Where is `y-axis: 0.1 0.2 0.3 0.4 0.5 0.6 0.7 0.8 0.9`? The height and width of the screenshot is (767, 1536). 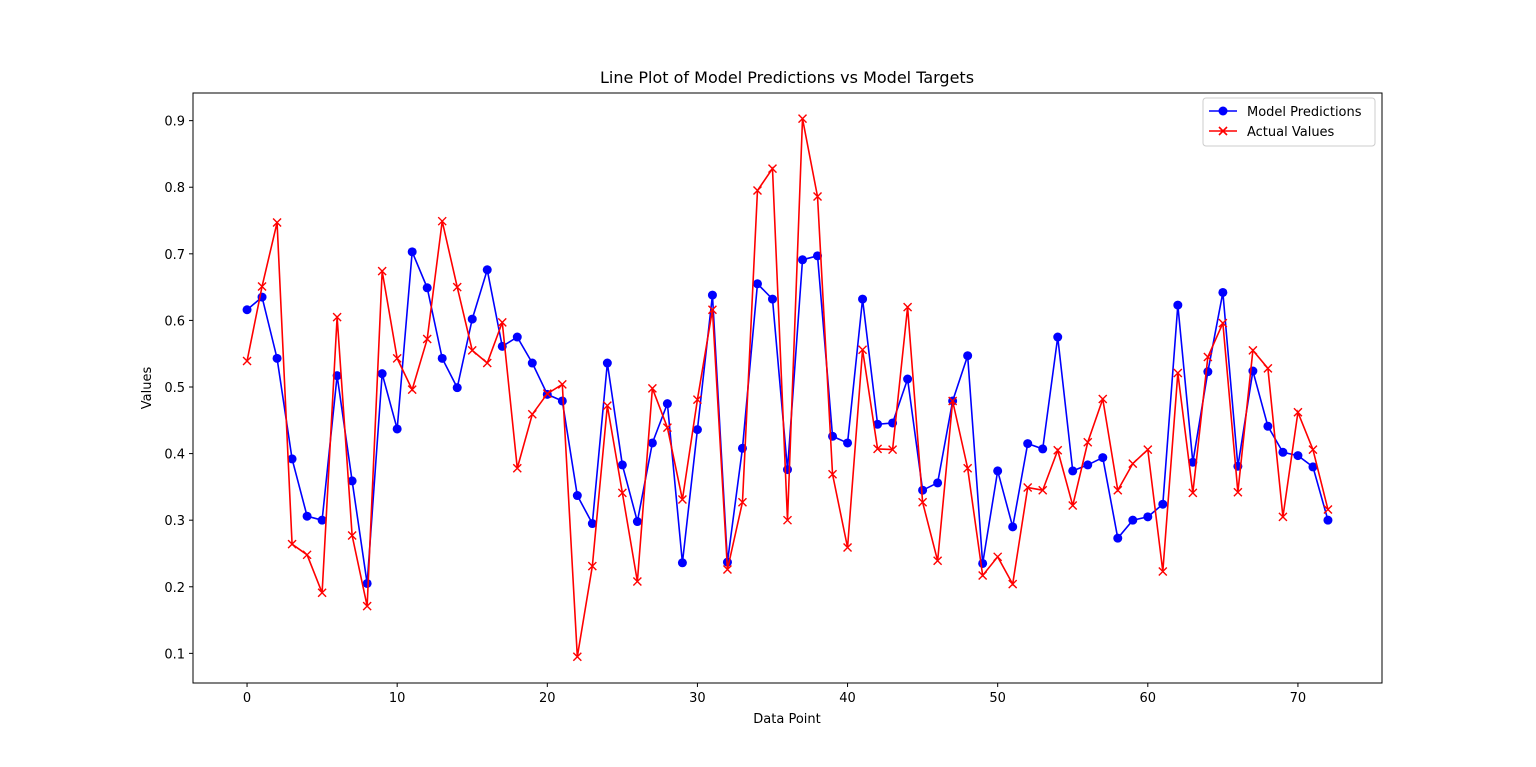 y-axis: 0.1 0.2 0.3 0.4 0.5 0.6 0.7 0.8 0.9 is located at coordinates (178, 388).